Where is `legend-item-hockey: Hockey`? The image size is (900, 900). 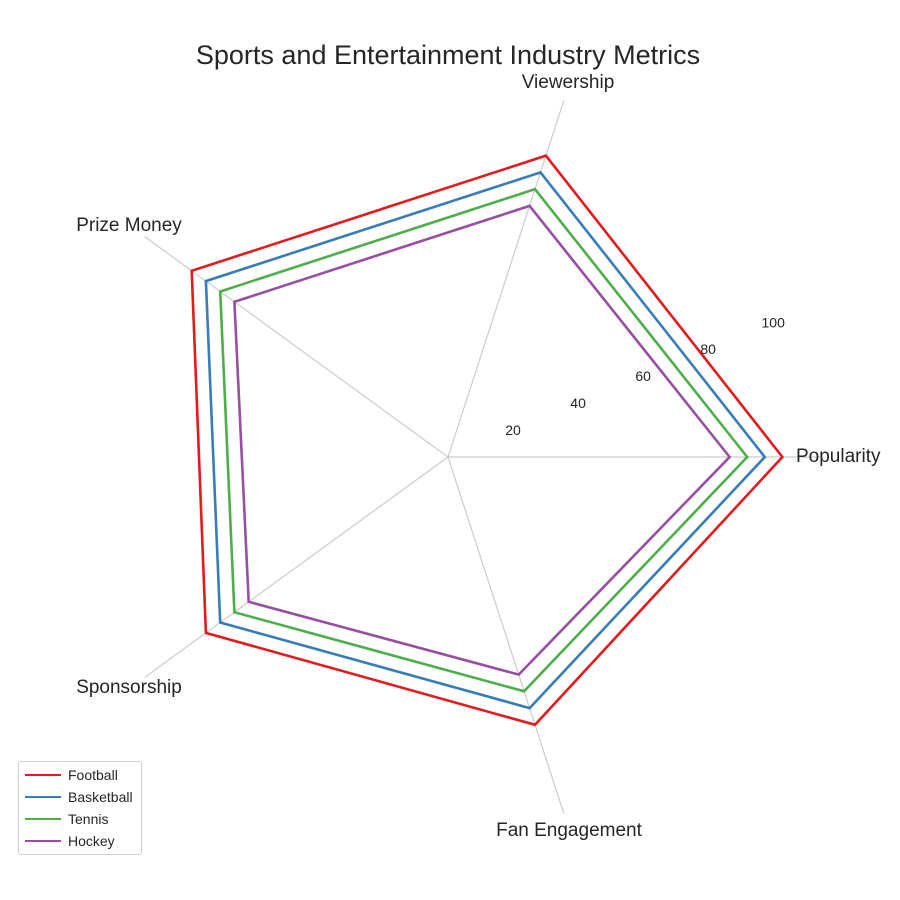
legend-item-hockey: Hockey is located at coordinates (80, 841).